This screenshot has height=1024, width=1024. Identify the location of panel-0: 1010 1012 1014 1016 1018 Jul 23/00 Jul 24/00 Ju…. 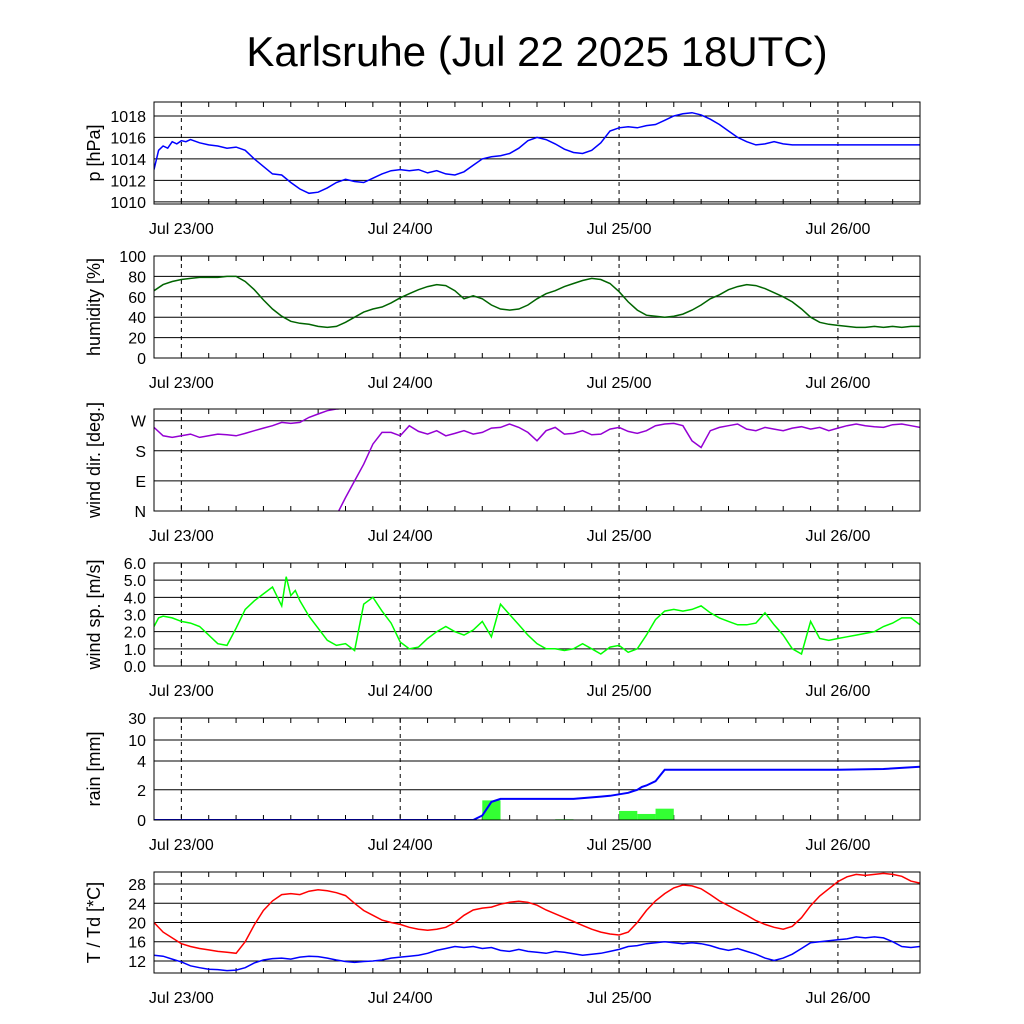
(502, 169).